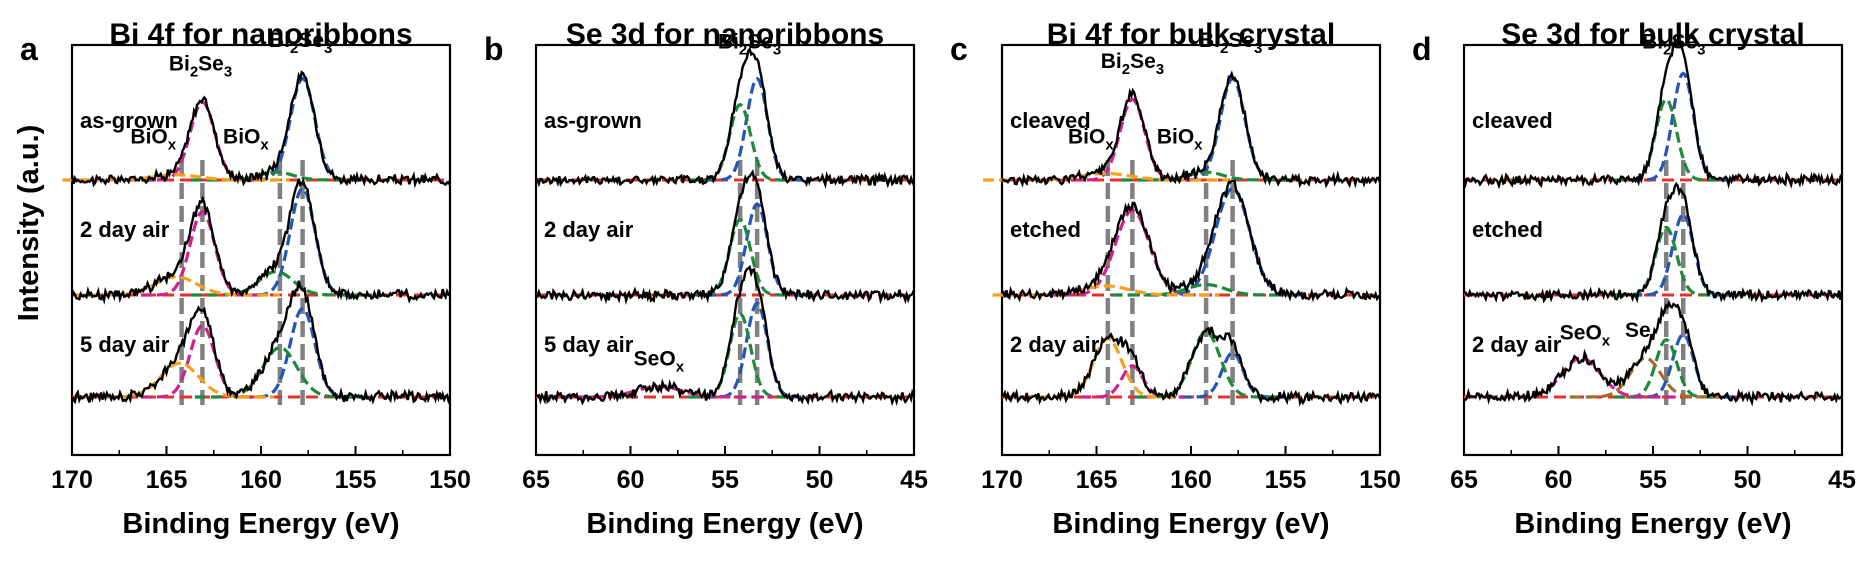 This screenshot has height=585, width=1864. What do you see at coordinates (1638, 330) in the screenshot?
I see `peak-annotation: Se` at bounding box center [1638, 330].